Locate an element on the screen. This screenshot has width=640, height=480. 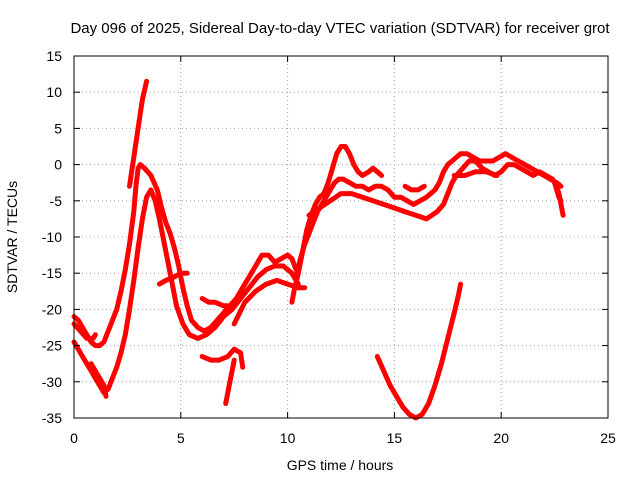
y-tick-label: -20 is located at coordinates (52, 309).